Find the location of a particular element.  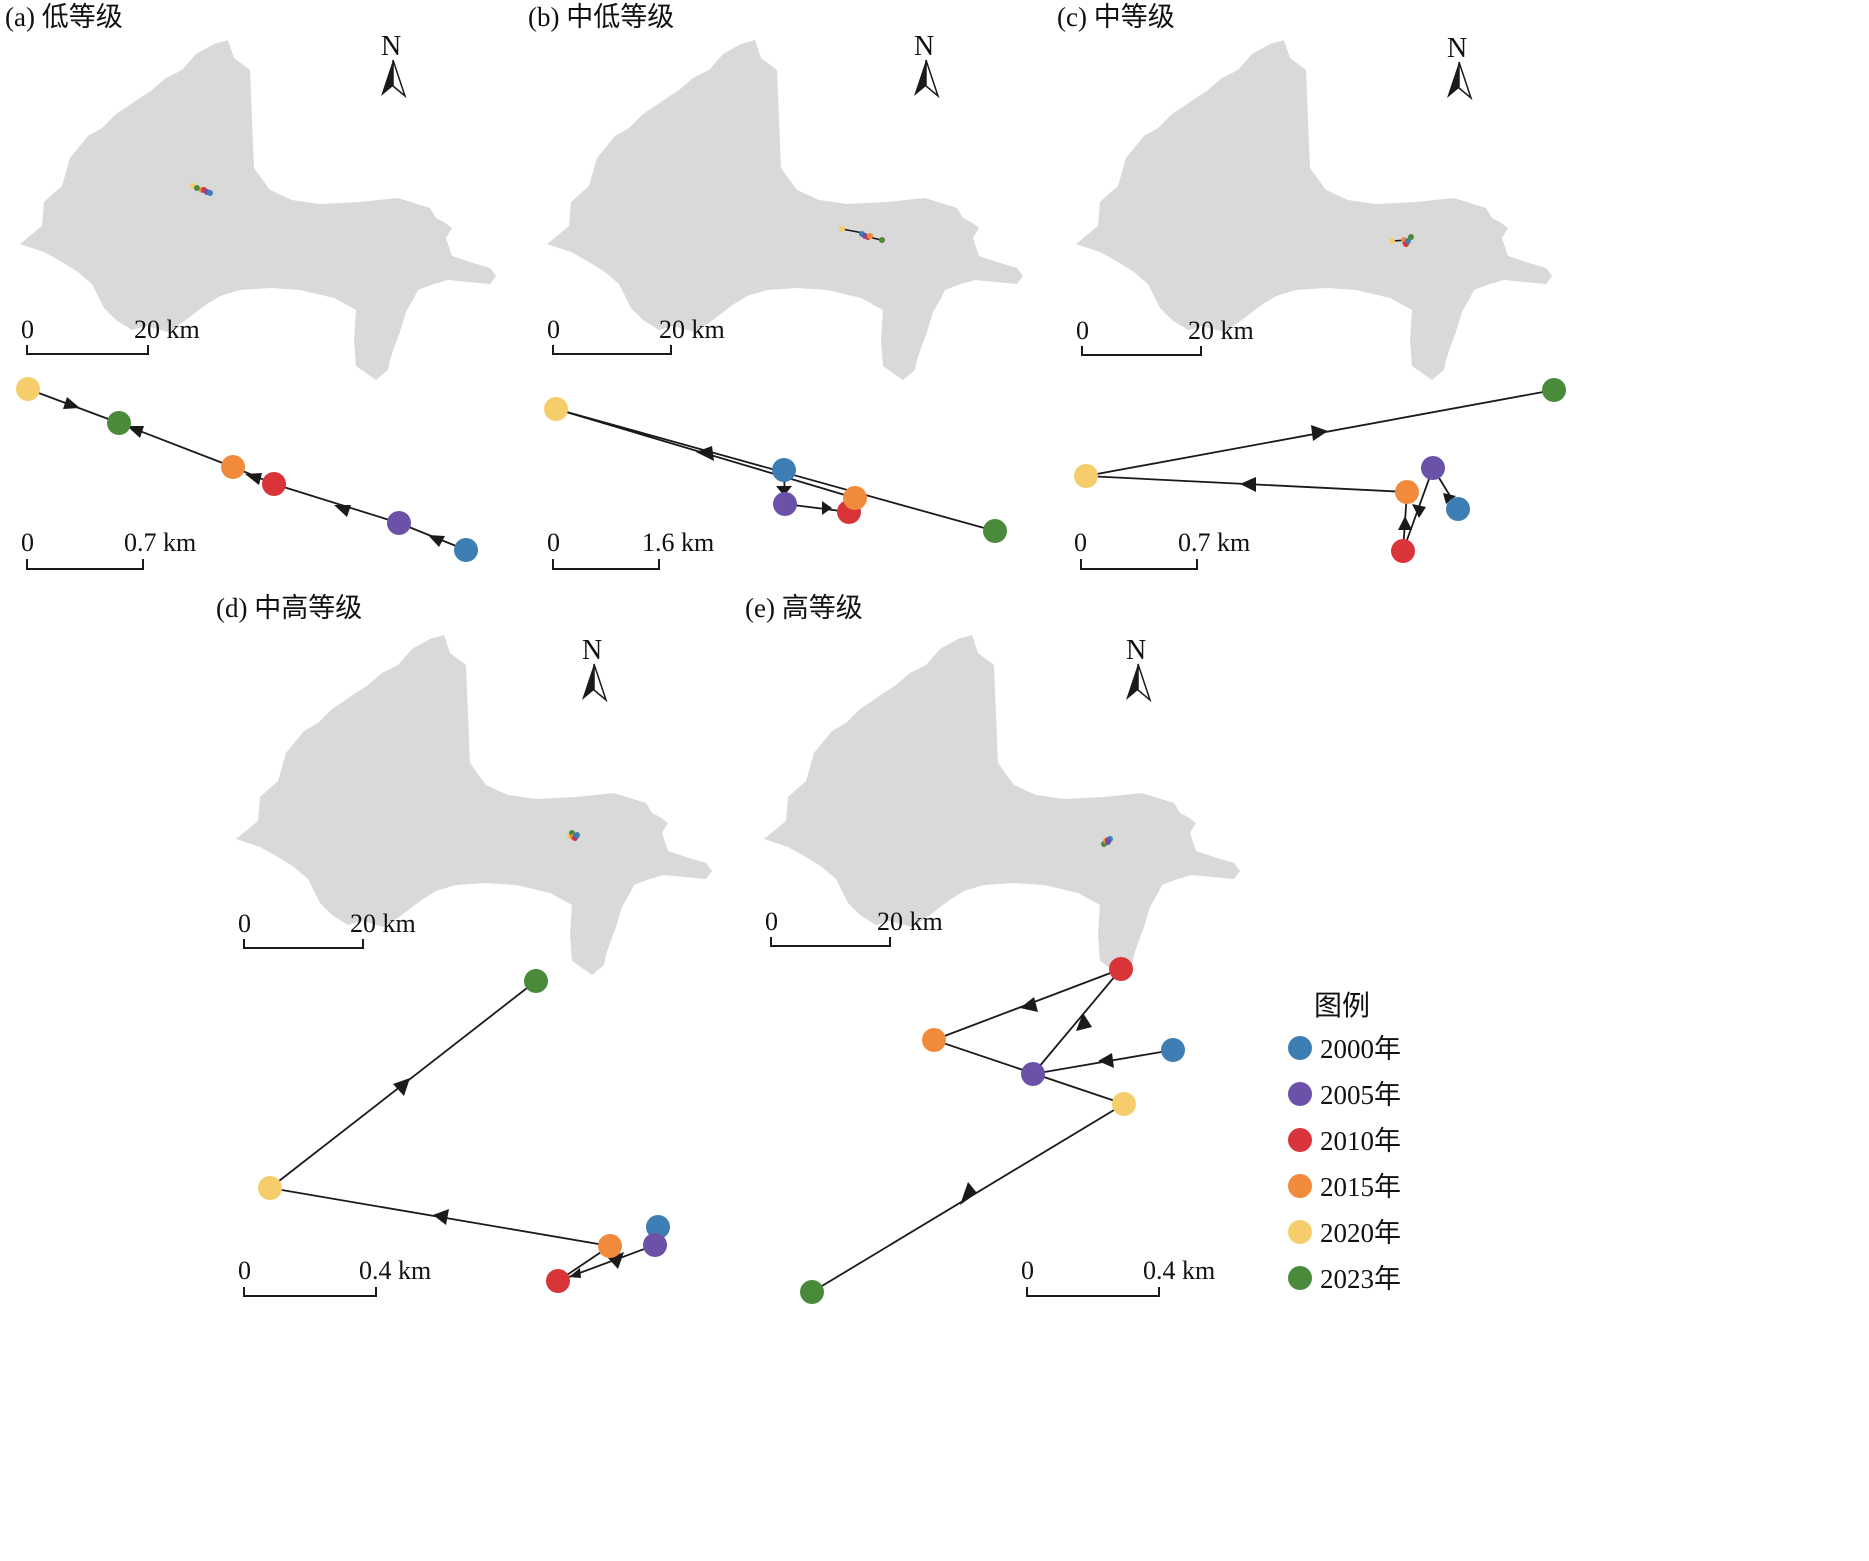

panel-e-title: (e) 高等级 is located at coordinates (804, 608).